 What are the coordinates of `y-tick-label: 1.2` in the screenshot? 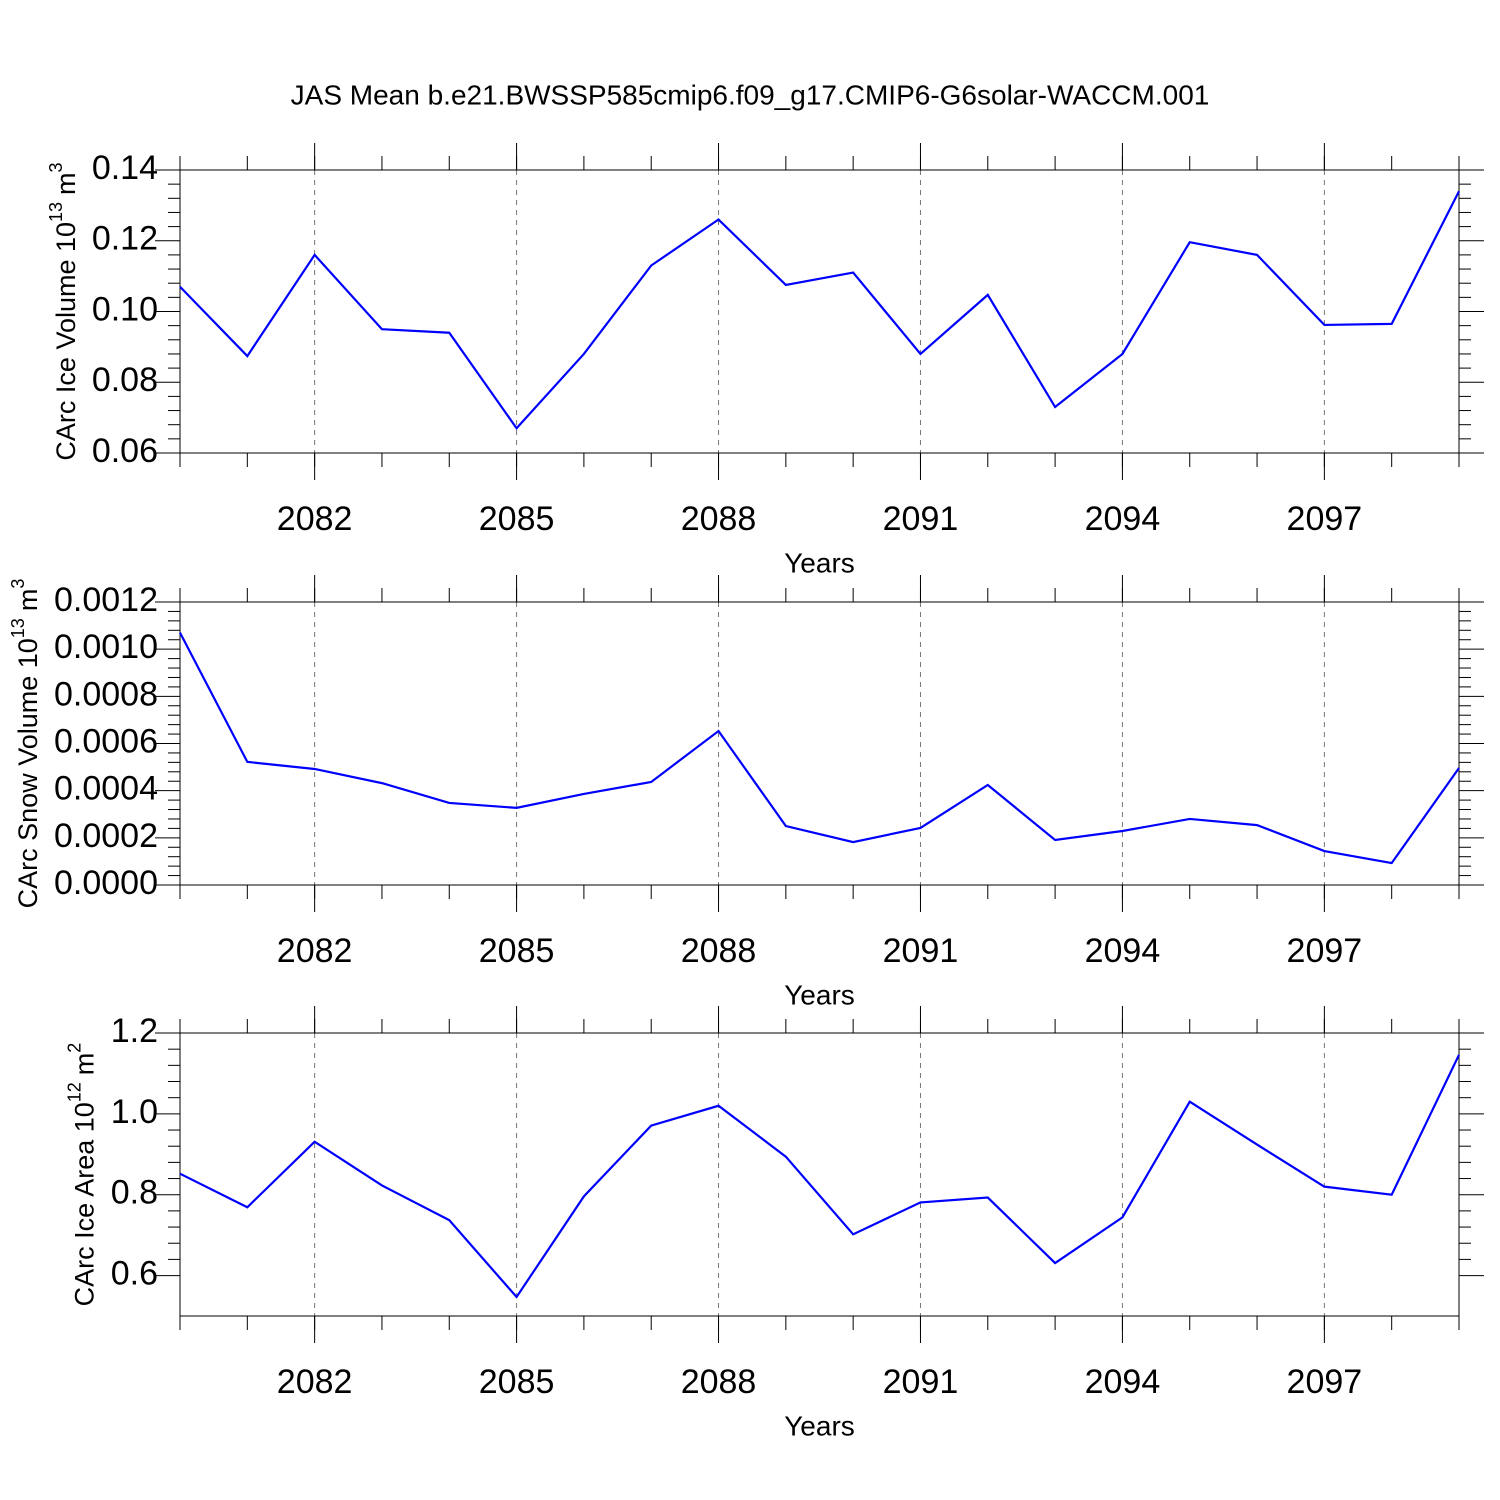 It's located at (134, 1031).